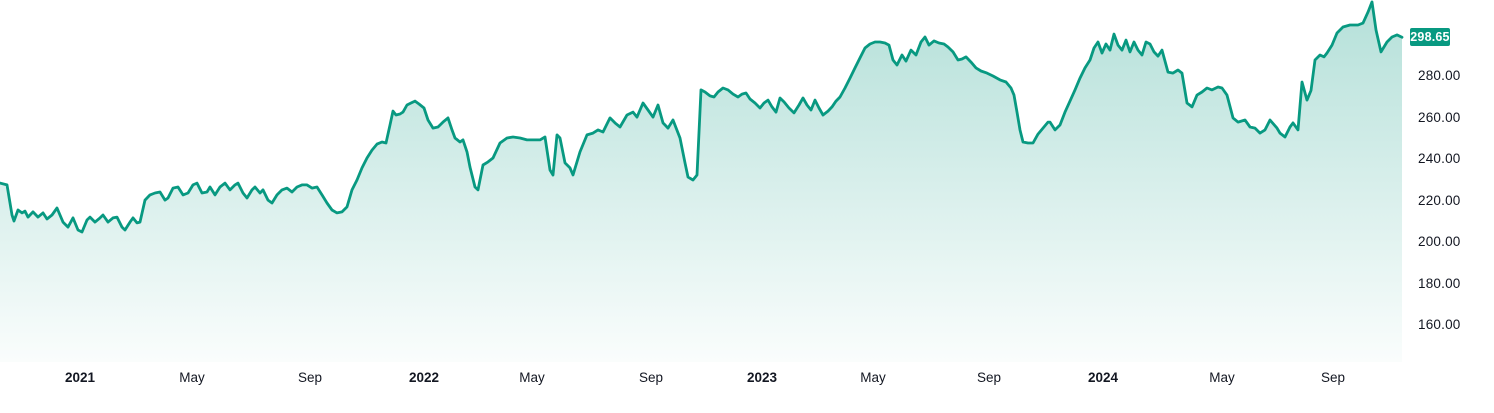 This screenshot has width=1494, height=413. What do you see at coordinates (1103, 377) in the screenshot?
I see `x-axis-year-label: 2024` at bounding box center [1103, 377].